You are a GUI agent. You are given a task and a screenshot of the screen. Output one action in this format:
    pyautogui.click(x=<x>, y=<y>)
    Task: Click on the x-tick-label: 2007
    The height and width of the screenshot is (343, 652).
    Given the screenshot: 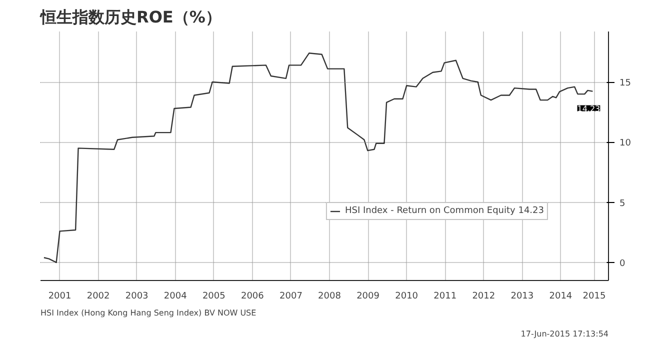 What is the action you would take?
    pyautogui.click(x=291, y=297)
    